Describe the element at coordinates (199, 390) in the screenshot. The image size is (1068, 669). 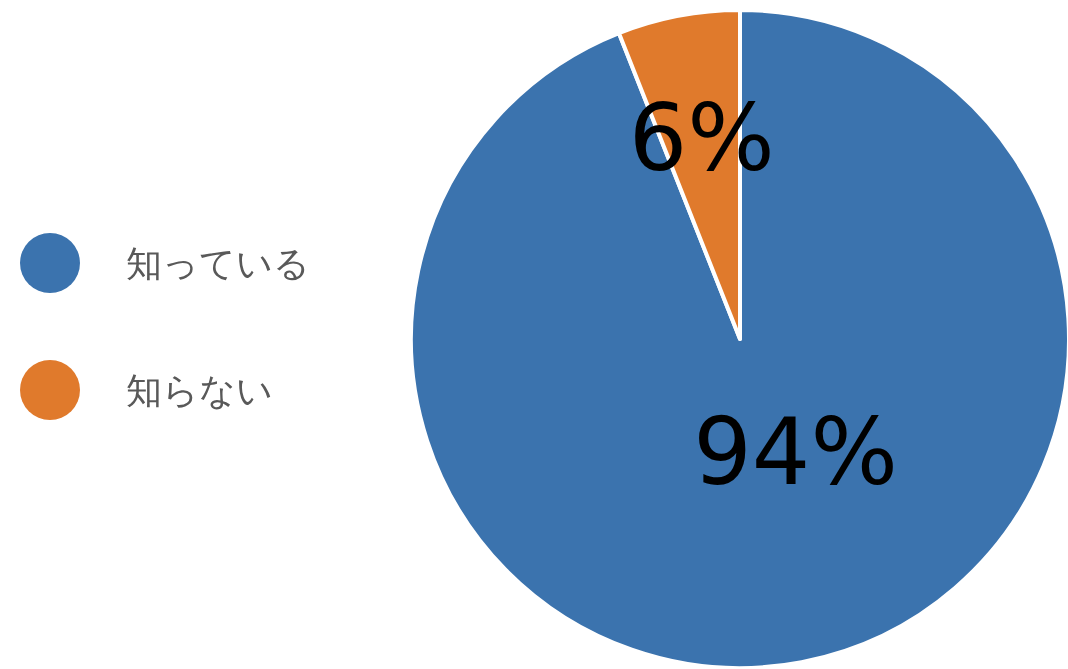
I see `legend-label: 知らない` at that location.